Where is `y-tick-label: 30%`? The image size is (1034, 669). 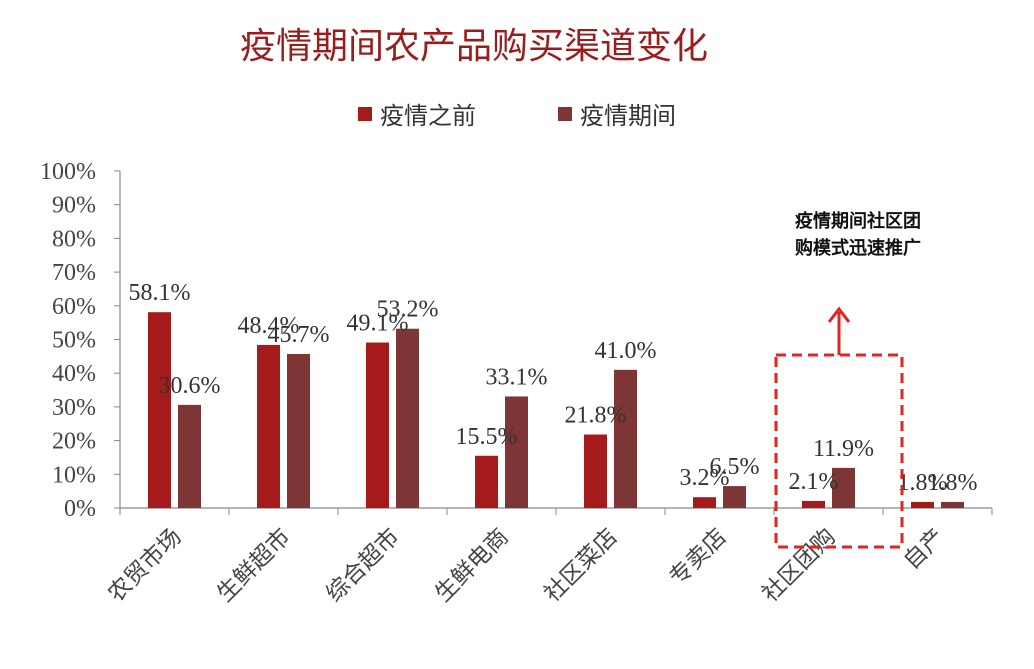 y-tick-label: 30% is located at coordinates (74, 408).